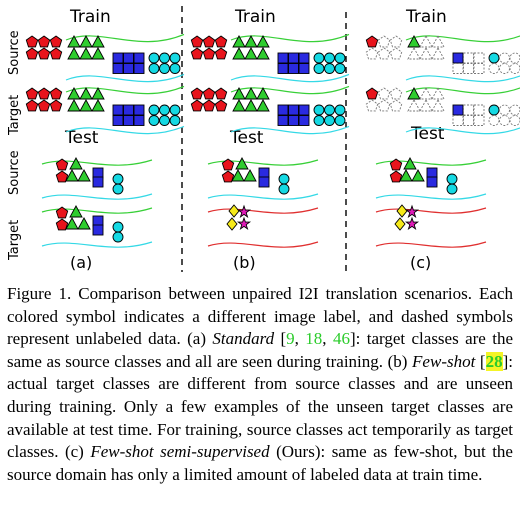  Describe the element at coordinates (341, 339) in the screenshot. I see `citation-link: 46` at that location.